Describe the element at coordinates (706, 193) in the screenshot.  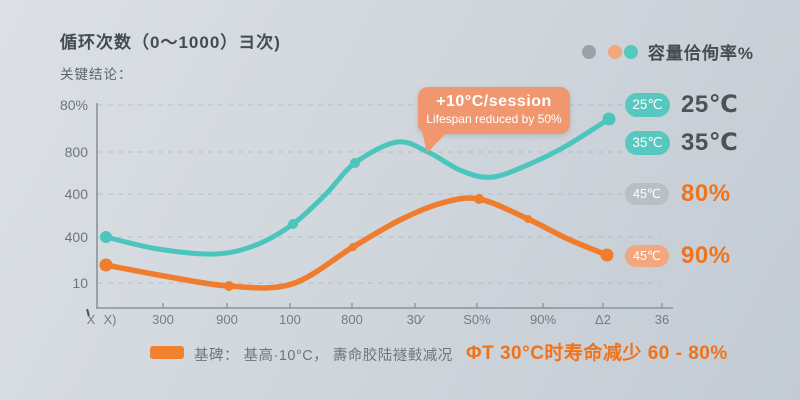
I see `percent-value-80: 80%` at that location.